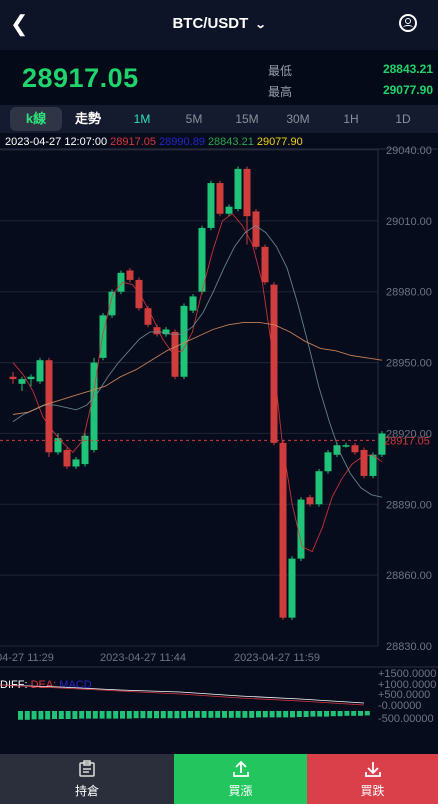 The image size is (438, 804). What do you see at coordinates (409, 434) in the screenshot?
I see `y-tick-label: 28920.00` at bounding box center [409, 434].